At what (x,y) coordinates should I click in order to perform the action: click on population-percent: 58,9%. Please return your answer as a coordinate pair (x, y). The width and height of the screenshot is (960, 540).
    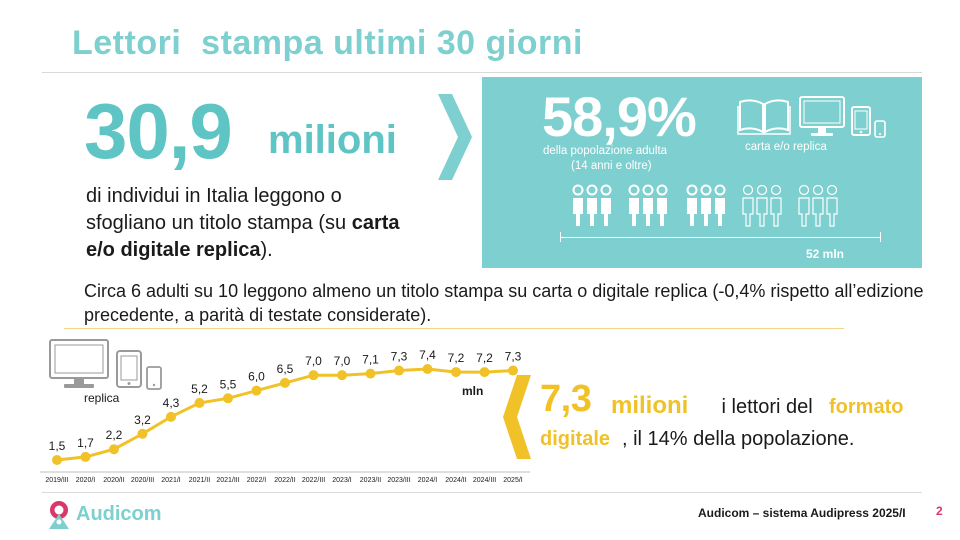
    Looking at the image, I should click on (619, 116).